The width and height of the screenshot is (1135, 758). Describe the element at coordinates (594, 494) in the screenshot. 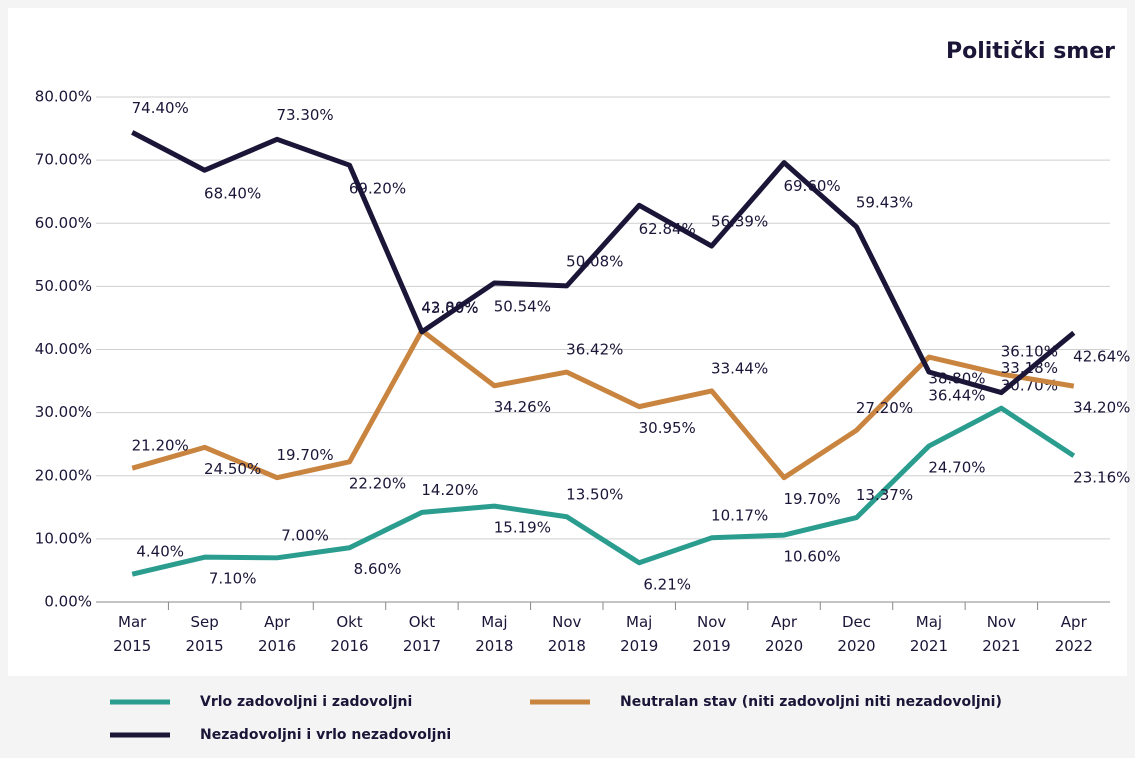

I see `data-label: 13.50%` at that location.